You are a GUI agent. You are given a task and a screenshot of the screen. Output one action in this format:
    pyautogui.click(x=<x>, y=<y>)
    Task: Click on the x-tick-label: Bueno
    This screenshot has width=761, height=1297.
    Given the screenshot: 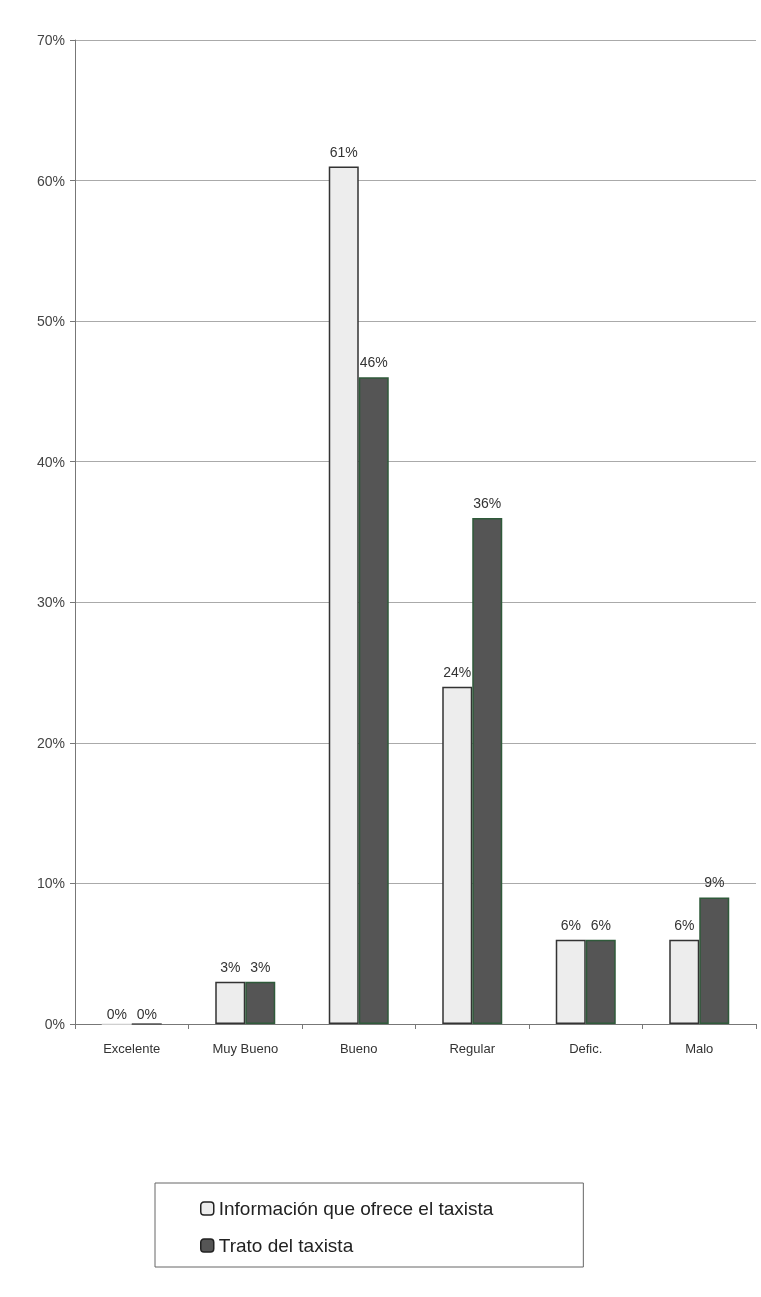 What is the action you would take?
    pyautogui.click(x=358, y=1048)
    